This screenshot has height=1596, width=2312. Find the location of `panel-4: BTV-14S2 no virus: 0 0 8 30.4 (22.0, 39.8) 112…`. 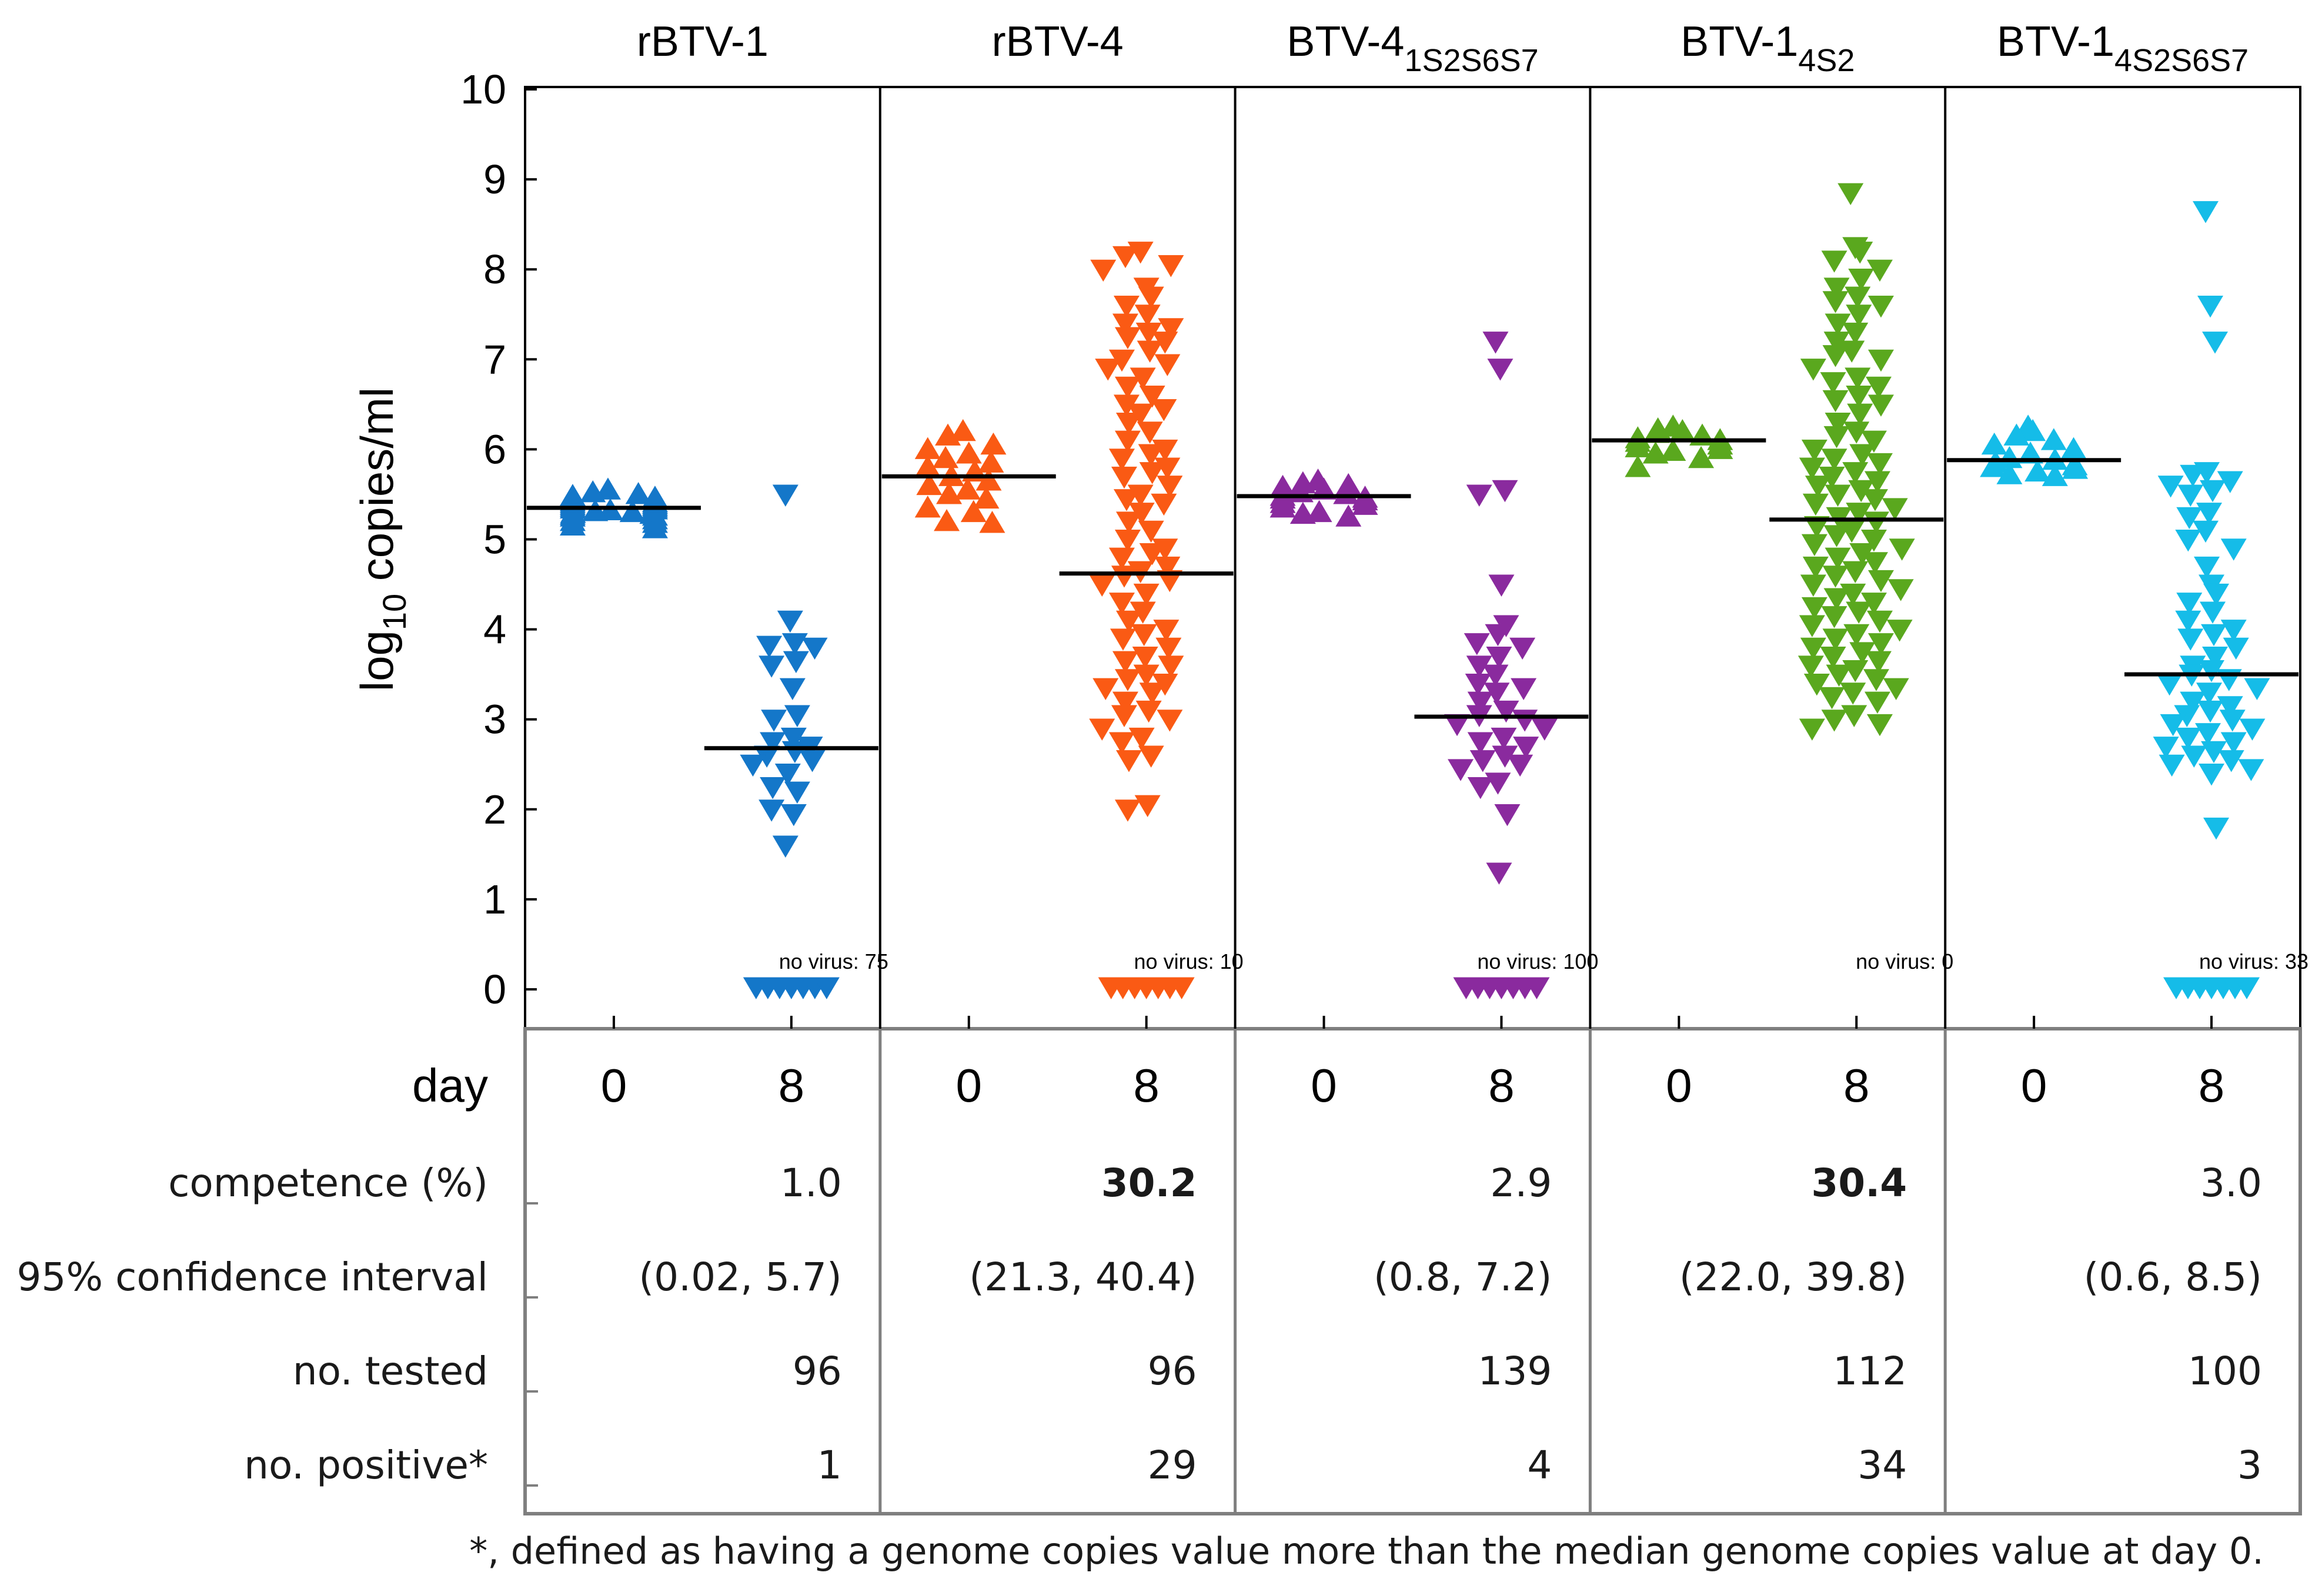

panel-4: BTV-14S2 no virus: 0 0 8 30.4 (22.0, 39.8) 112… is located at coordinates (1772, 753).